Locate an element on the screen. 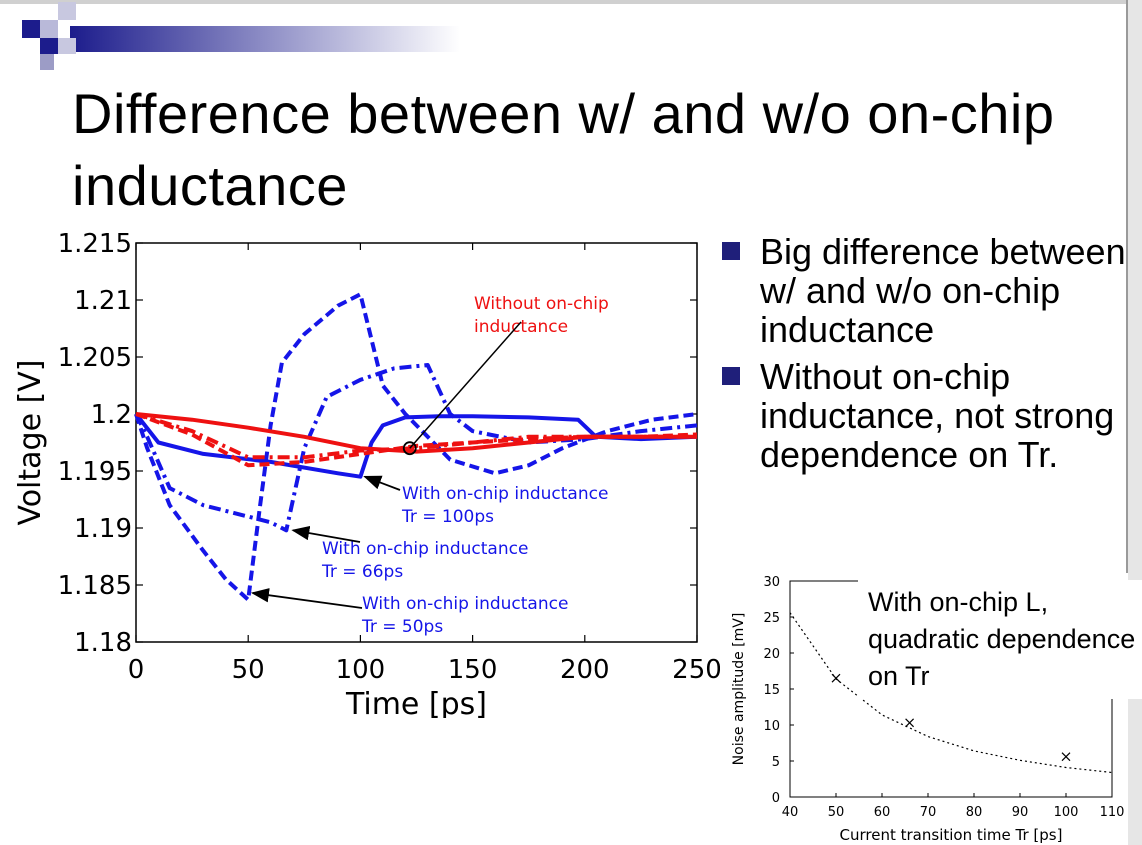  y-axis-label: Voltage [V] is located at coordinates (30, 443).